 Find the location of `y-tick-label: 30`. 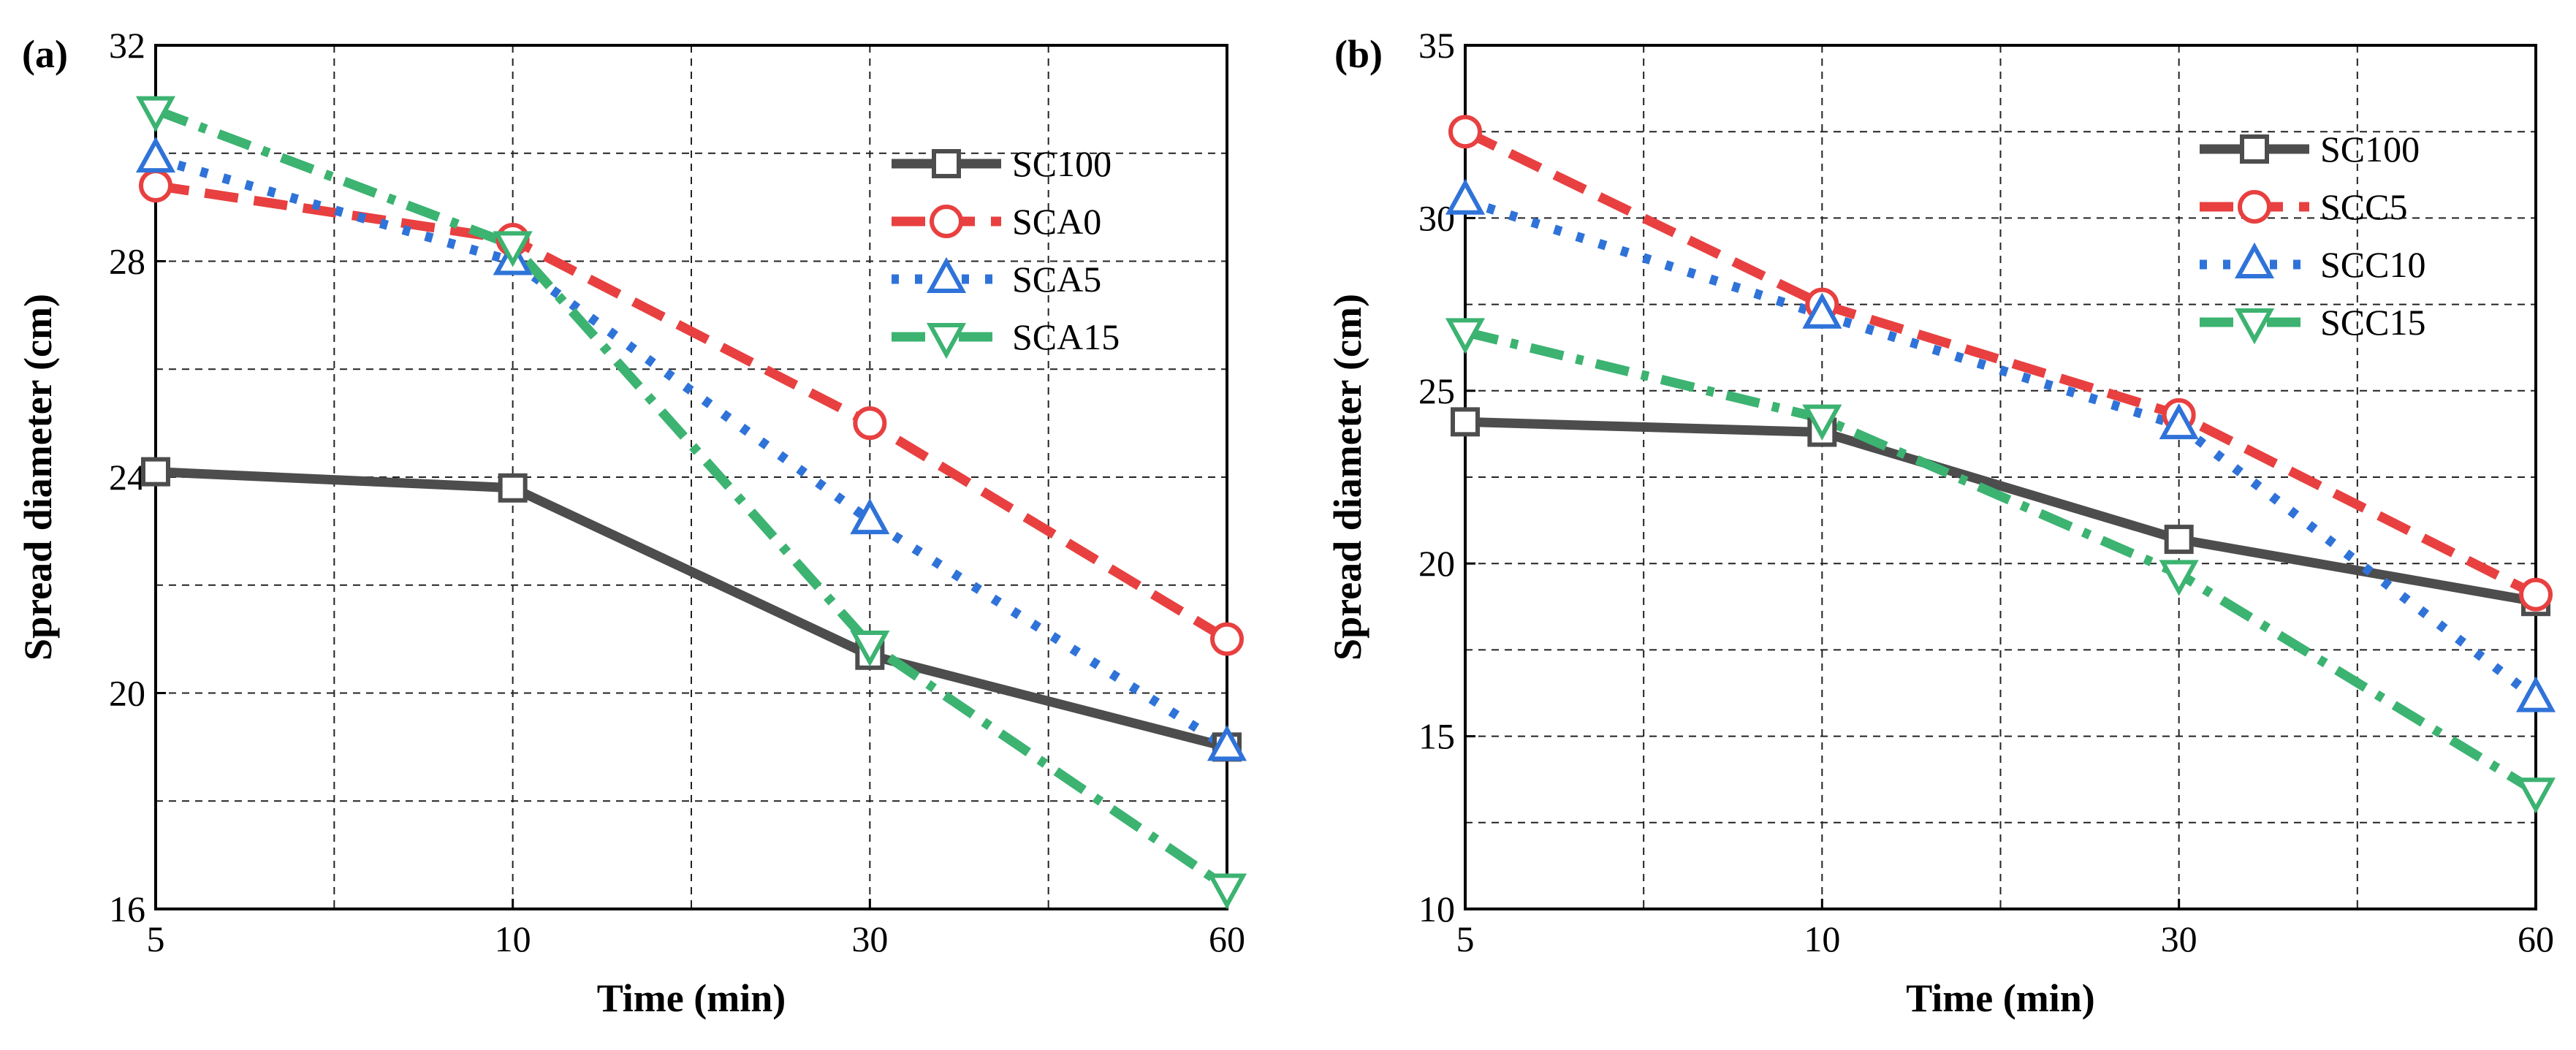

y-tick-label: 30 is located at coordinates (1436, 217).